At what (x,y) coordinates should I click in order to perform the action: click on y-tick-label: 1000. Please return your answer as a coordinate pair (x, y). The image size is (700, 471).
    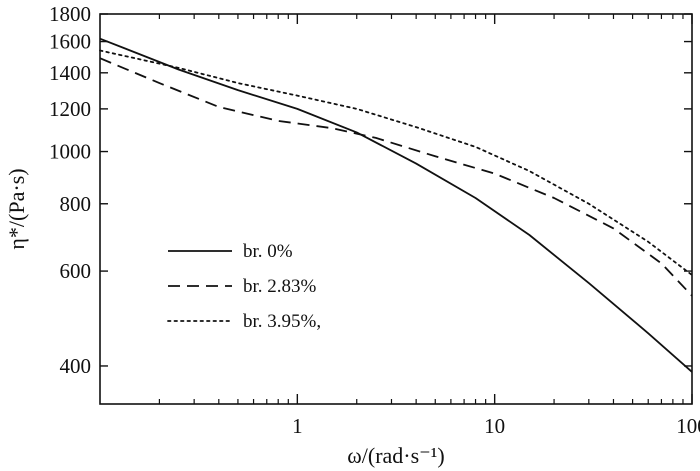
    Looking at the image, I should click on (70, 152).